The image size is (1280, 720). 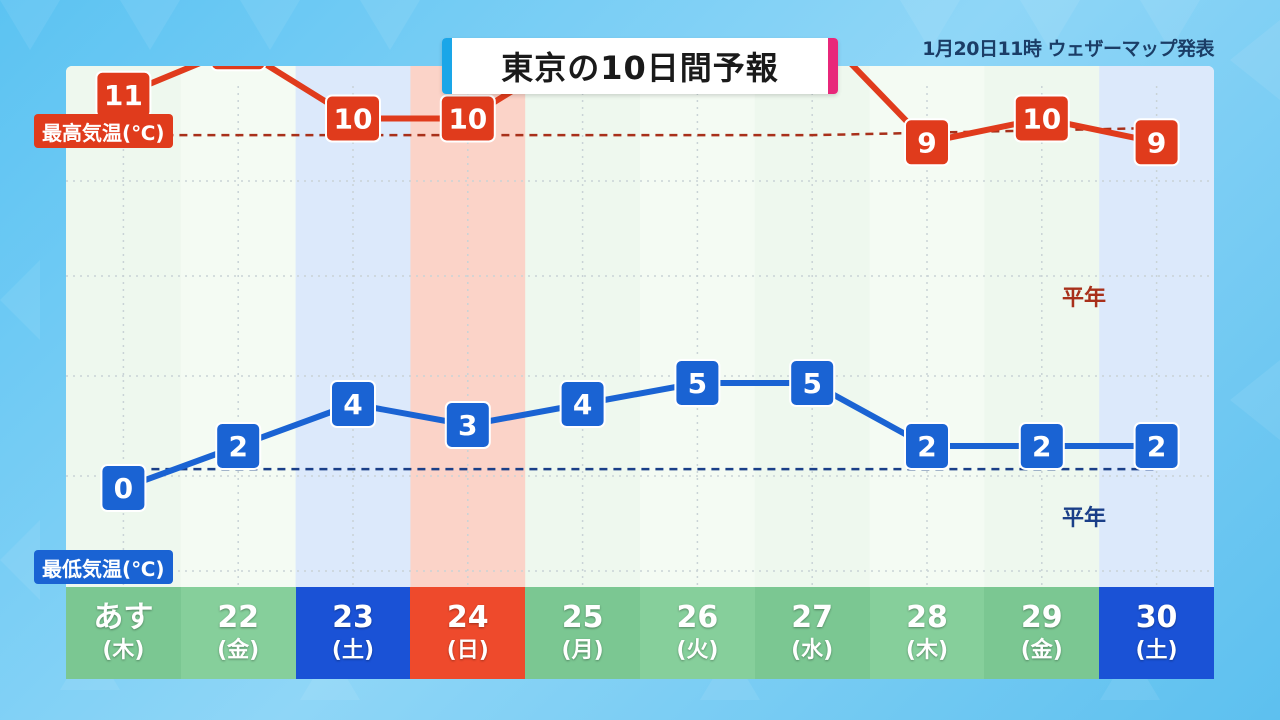 What do you see at coordinates (238, 69) in the screenshot?
I see `max-temp-point: 13` at bounding box center [238, 69].